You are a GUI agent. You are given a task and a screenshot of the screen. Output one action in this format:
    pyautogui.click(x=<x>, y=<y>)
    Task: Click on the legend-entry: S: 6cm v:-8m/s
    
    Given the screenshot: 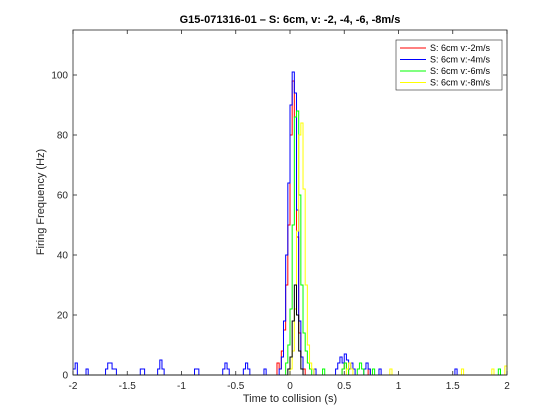 What is the action you would take?
    pyautogui.click(x=460, y=83)
    